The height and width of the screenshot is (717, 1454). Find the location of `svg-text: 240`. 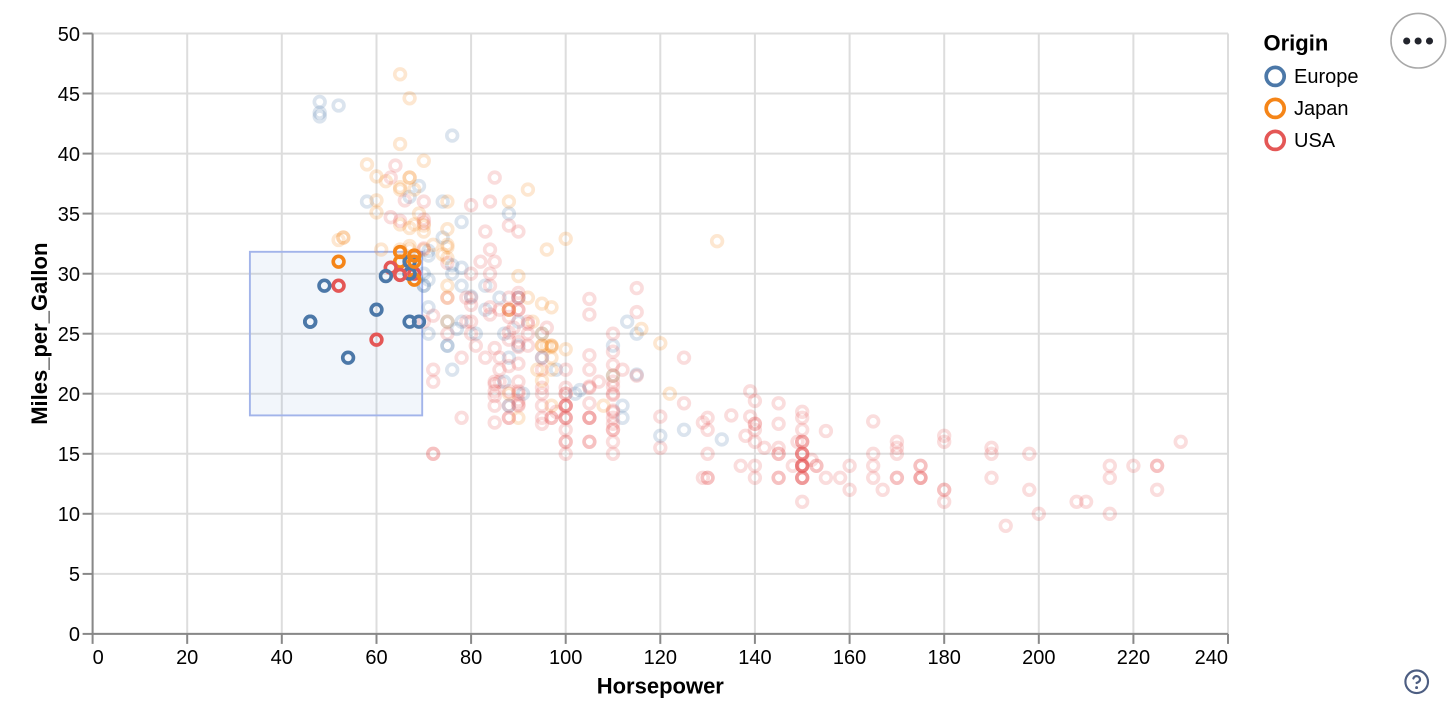

svg-text: 240 is located at coordinates (1211, 658).